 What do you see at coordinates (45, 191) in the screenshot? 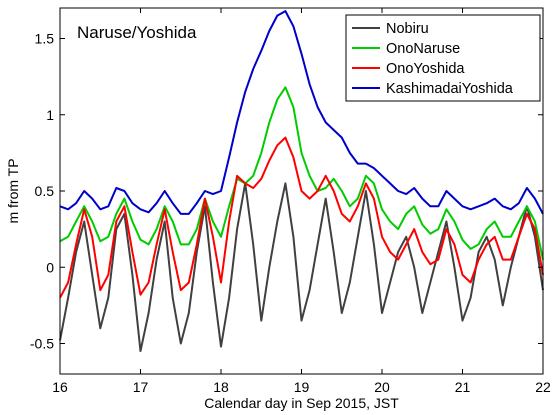
I see `y-tick-label: 0.5` at bounding box center [45, 191].